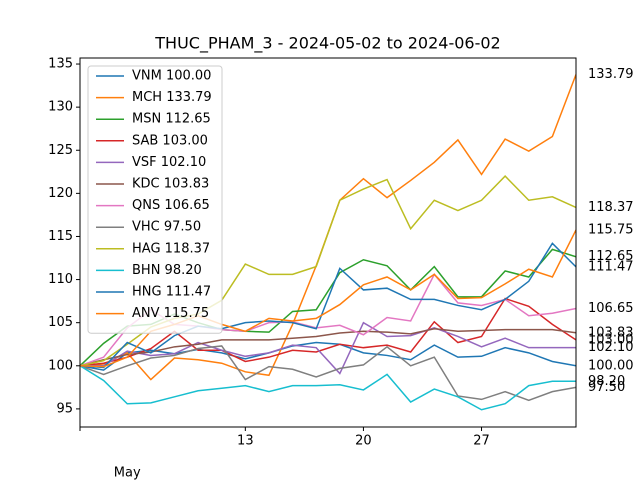 Image resolution: width=640 pixels, height=480 pixels. I want to click on x-tick-label: 13, so click(245, 441).